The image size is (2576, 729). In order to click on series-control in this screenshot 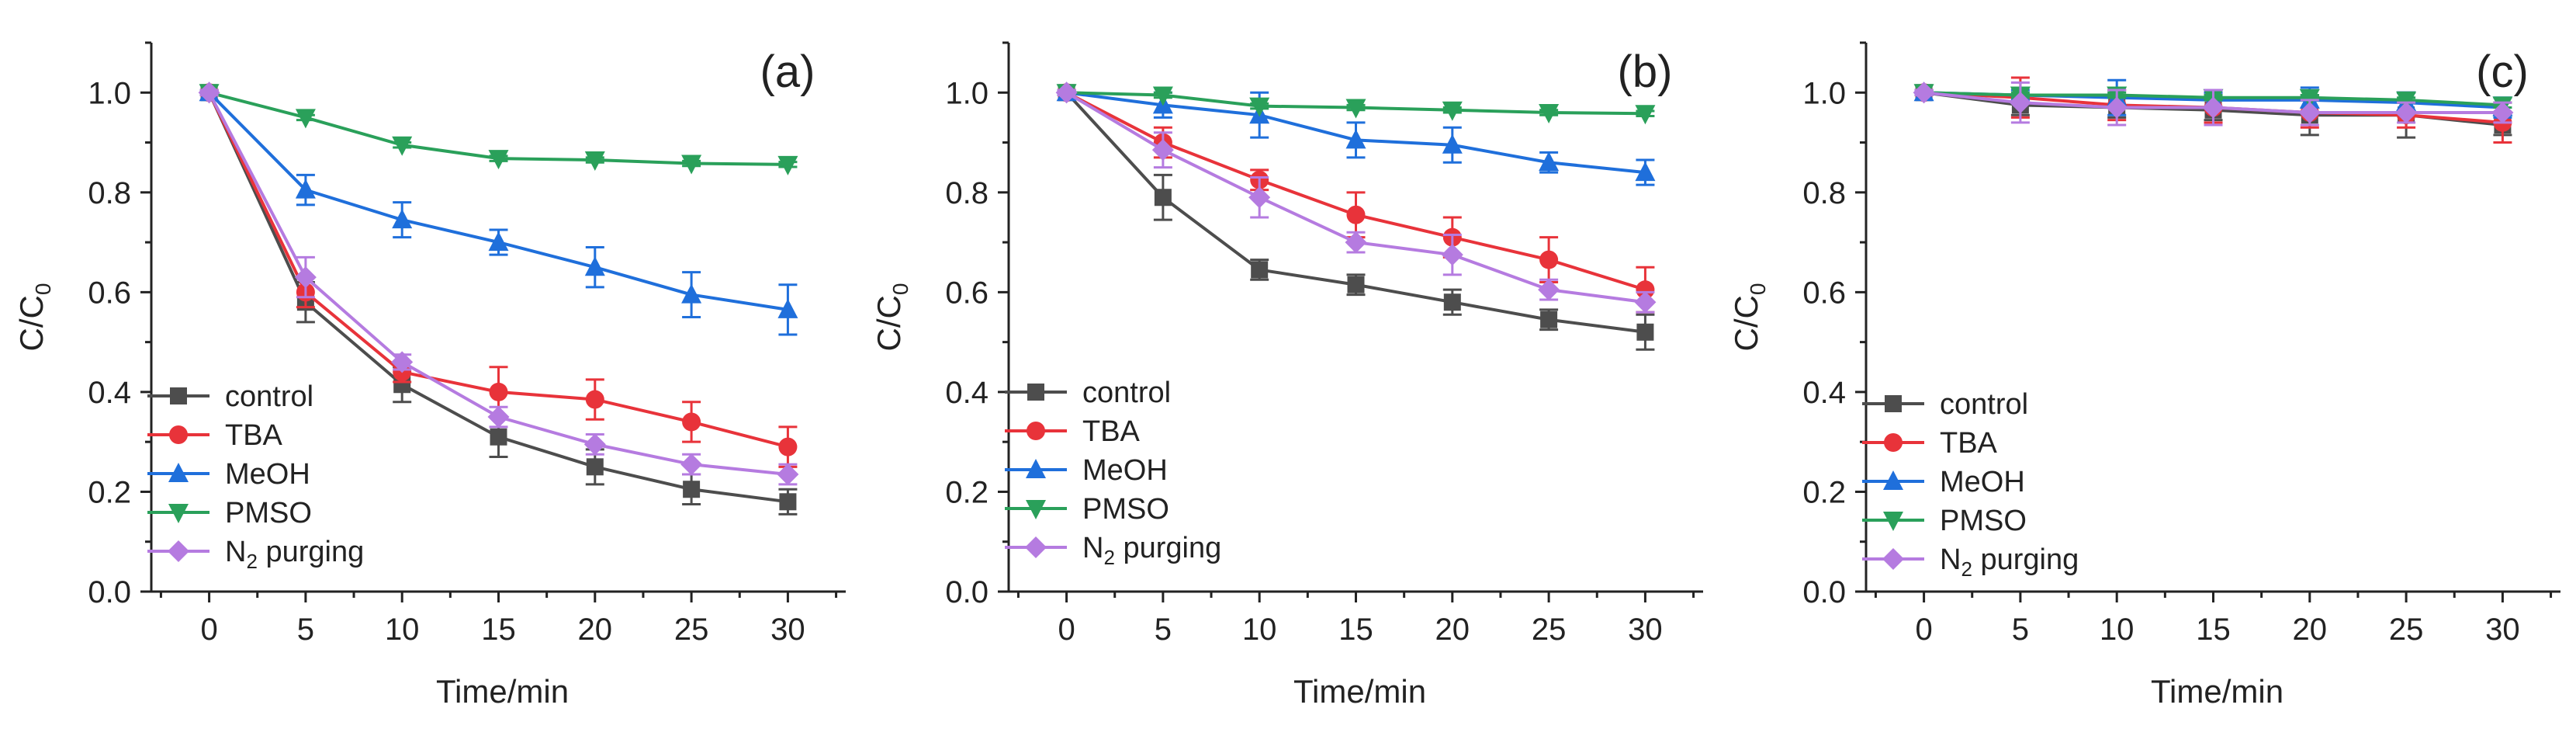, I will do `click(498, 300)`.